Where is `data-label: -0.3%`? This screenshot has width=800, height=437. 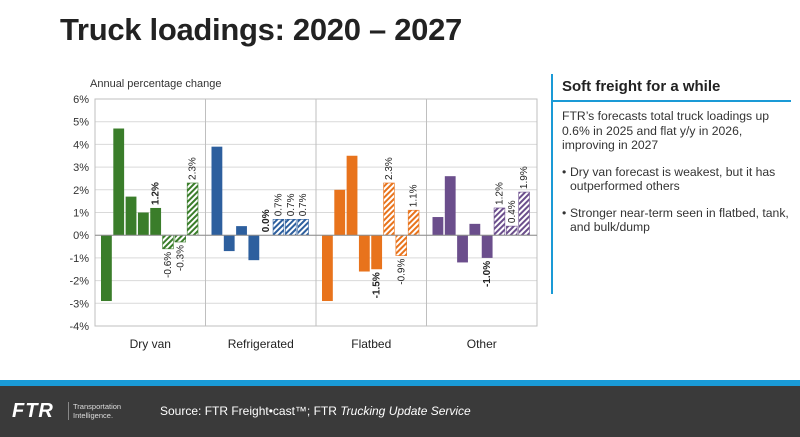
data-label: -0.3% is located at coordinates (180, 258).